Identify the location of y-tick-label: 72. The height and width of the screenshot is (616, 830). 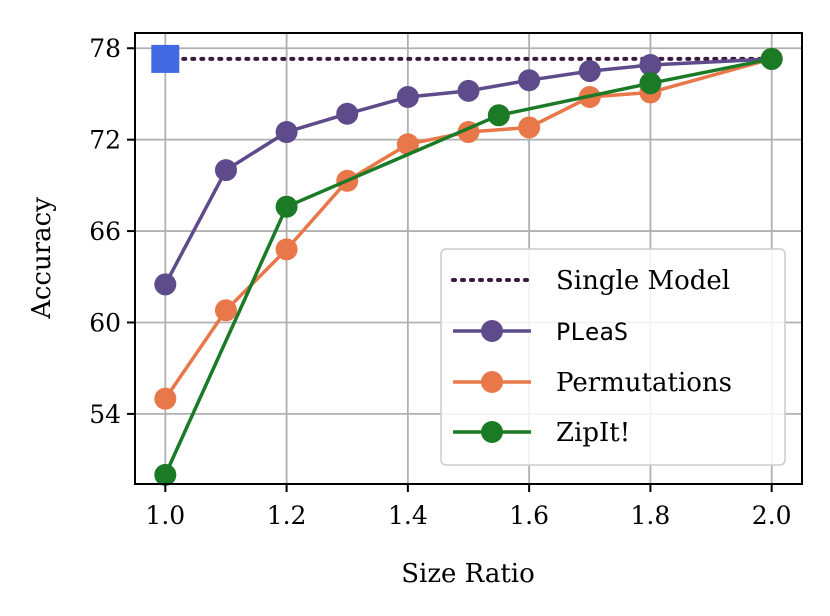
(105, 140).